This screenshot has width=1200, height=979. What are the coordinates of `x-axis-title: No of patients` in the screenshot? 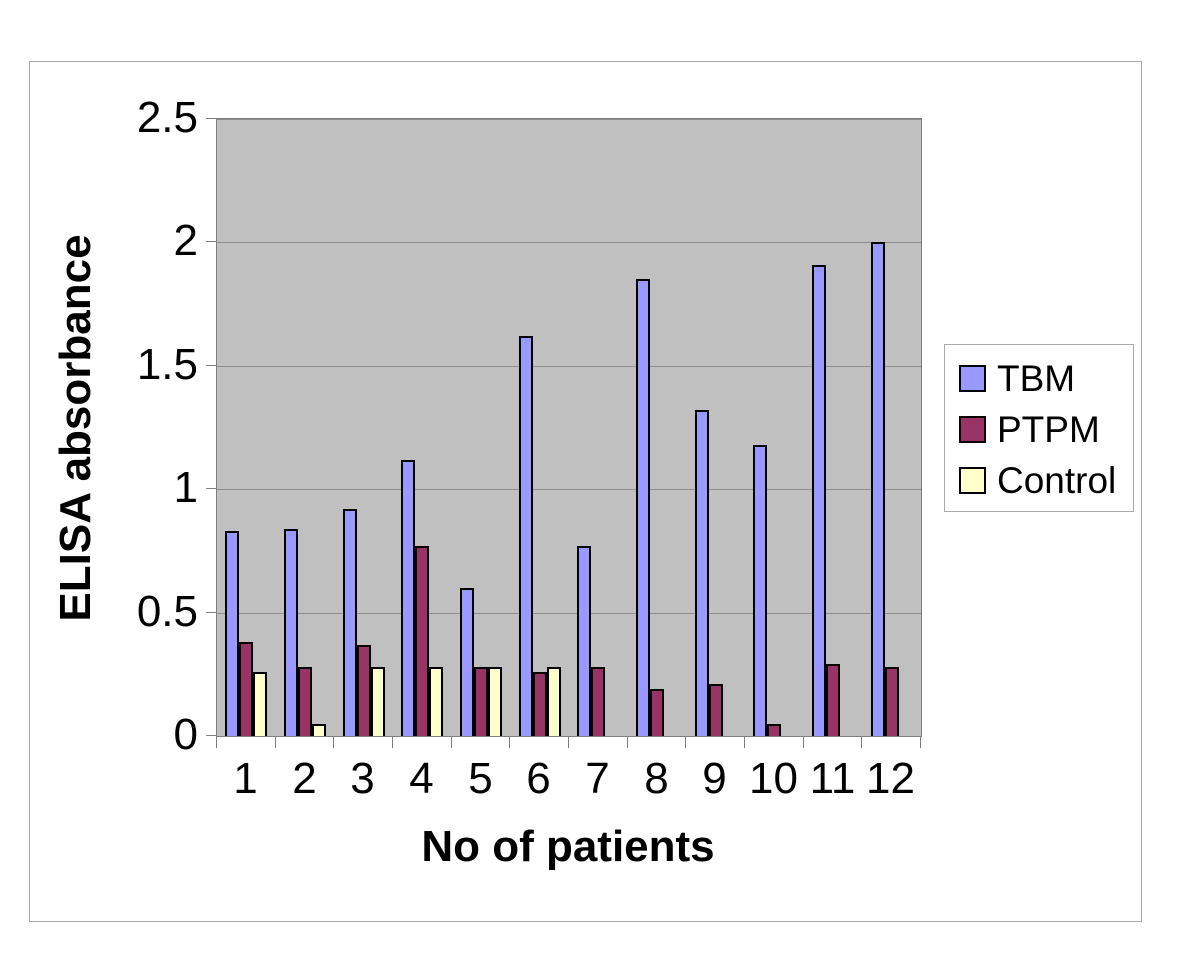 It's located at (568, 846).